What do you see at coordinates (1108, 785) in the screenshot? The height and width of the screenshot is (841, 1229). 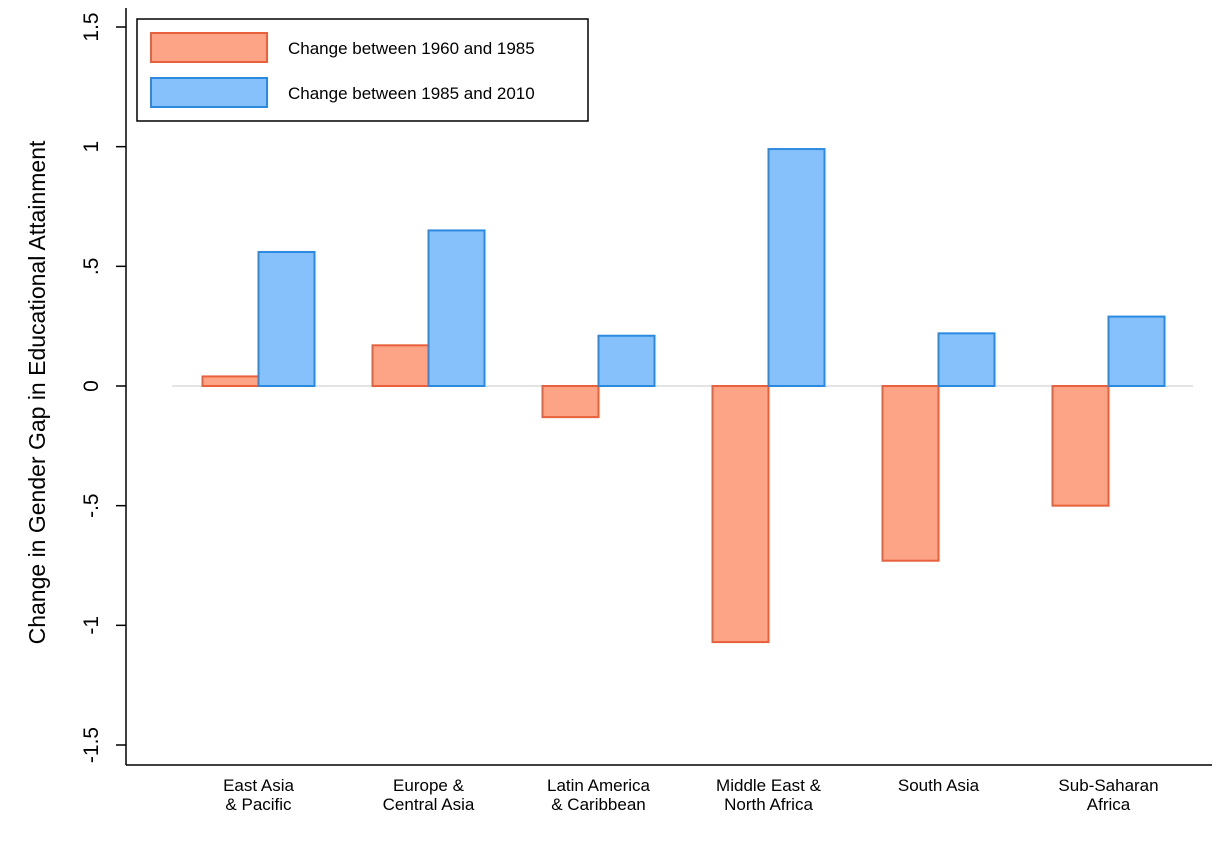 I see `x-tick-label: Sub-Saharan` at bounding box center [1108, 785].